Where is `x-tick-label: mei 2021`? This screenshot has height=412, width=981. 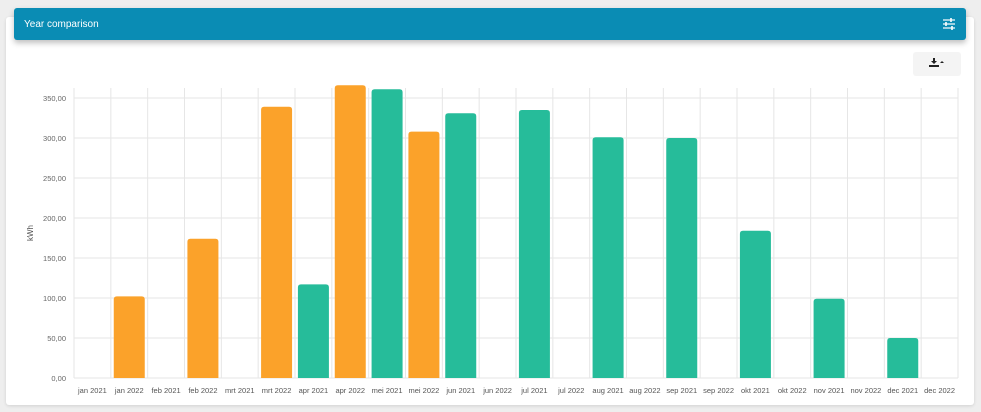 x-tick-label: mei 2021 is located at coordinates (387, 390).